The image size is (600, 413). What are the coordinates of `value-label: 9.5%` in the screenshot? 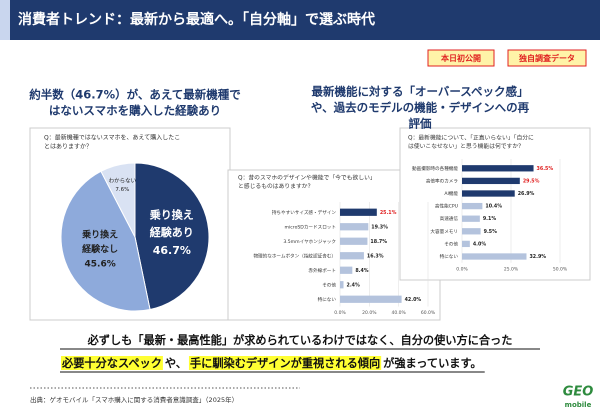 It's located at (490, 232).